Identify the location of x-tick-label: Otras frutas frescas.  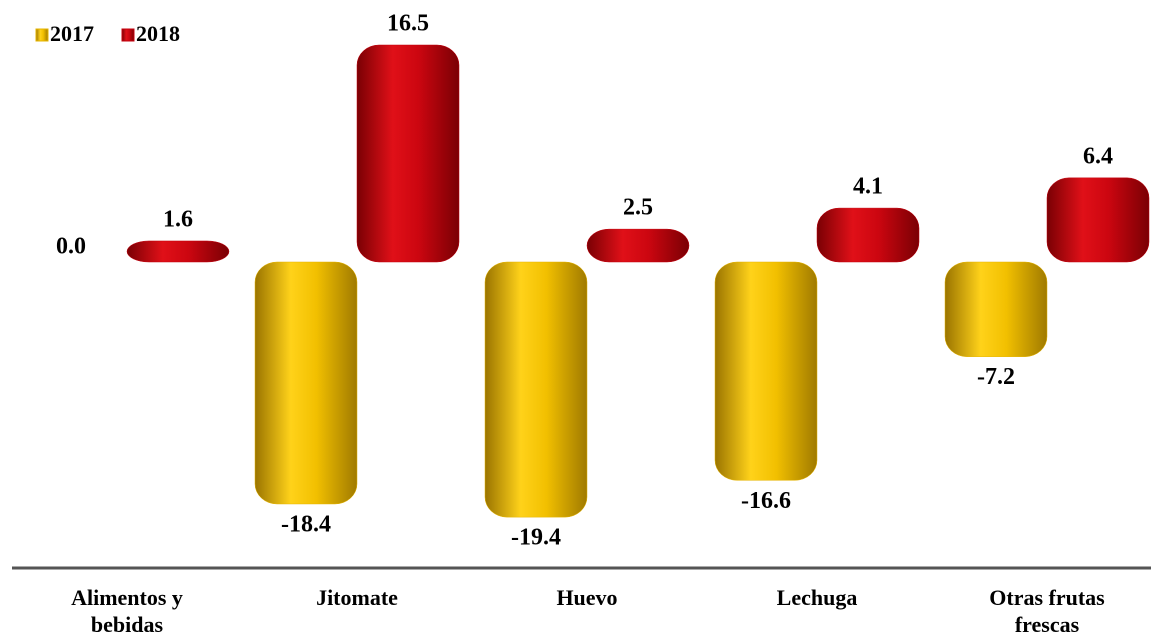
(1047, 611).